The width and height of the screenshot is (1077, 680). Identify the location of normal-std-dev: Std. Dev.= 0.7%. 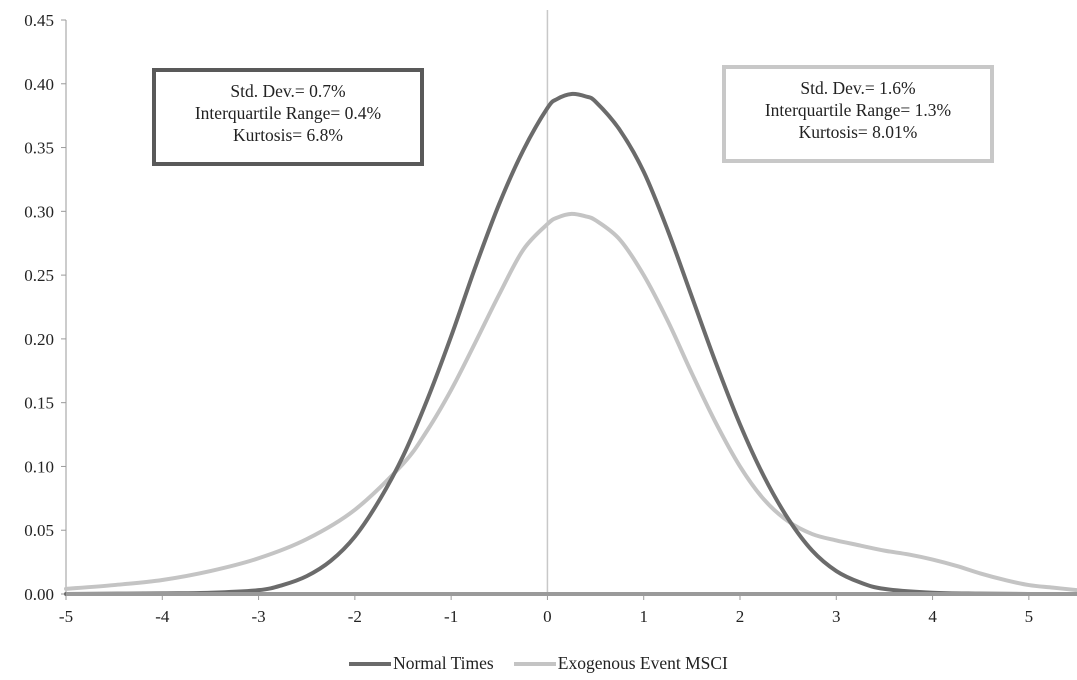
(288, 91).